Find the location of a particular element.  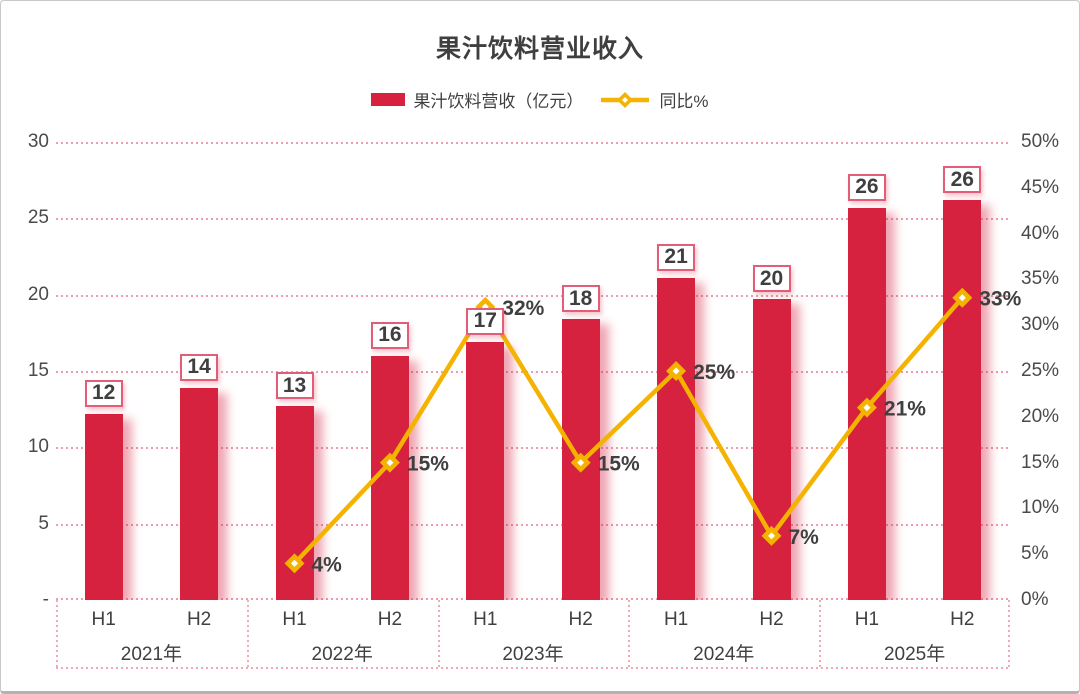

bar-value-label: 18 is located at coordinates (580, 299).